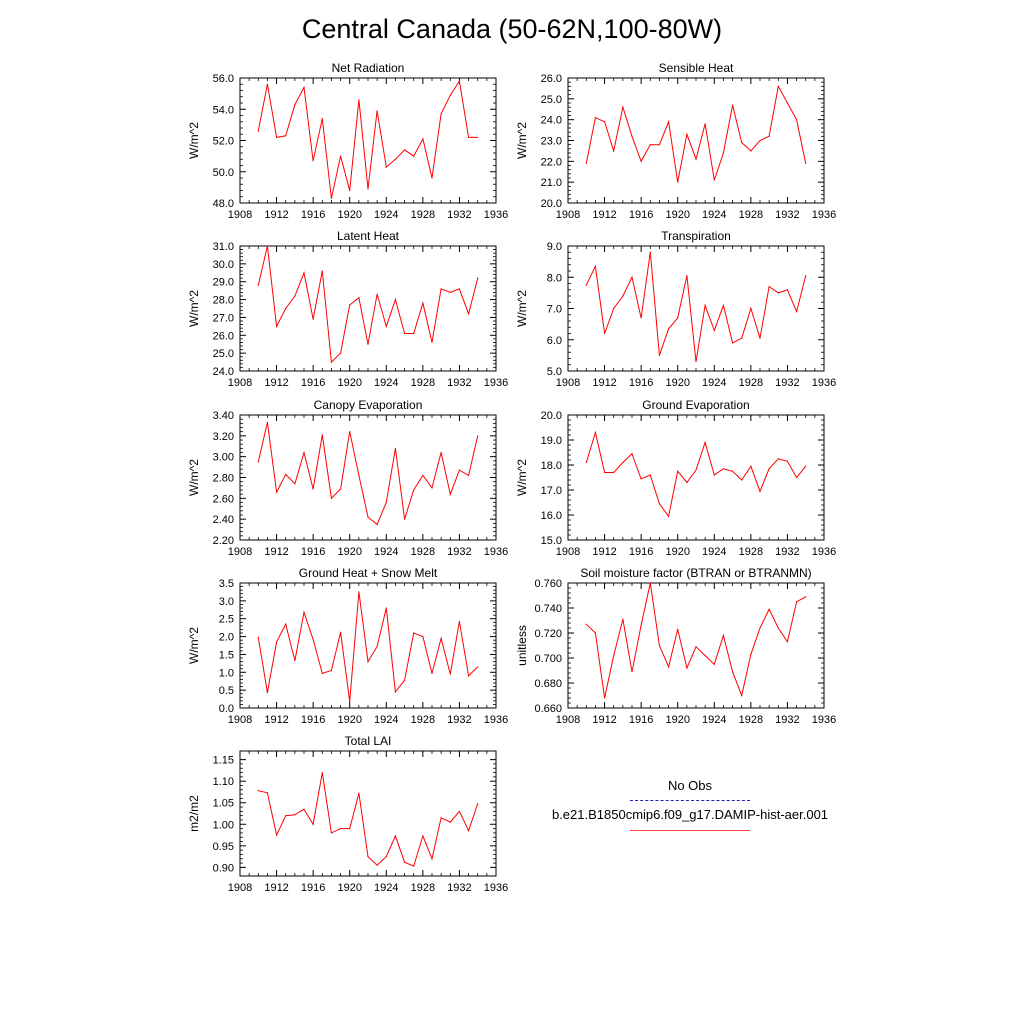 The height and width of the screenshot is (1024, 1024). Describe the element at coordinates (226, 602) in the screenshot. I see `y-tick-label: 3.0` at that location.